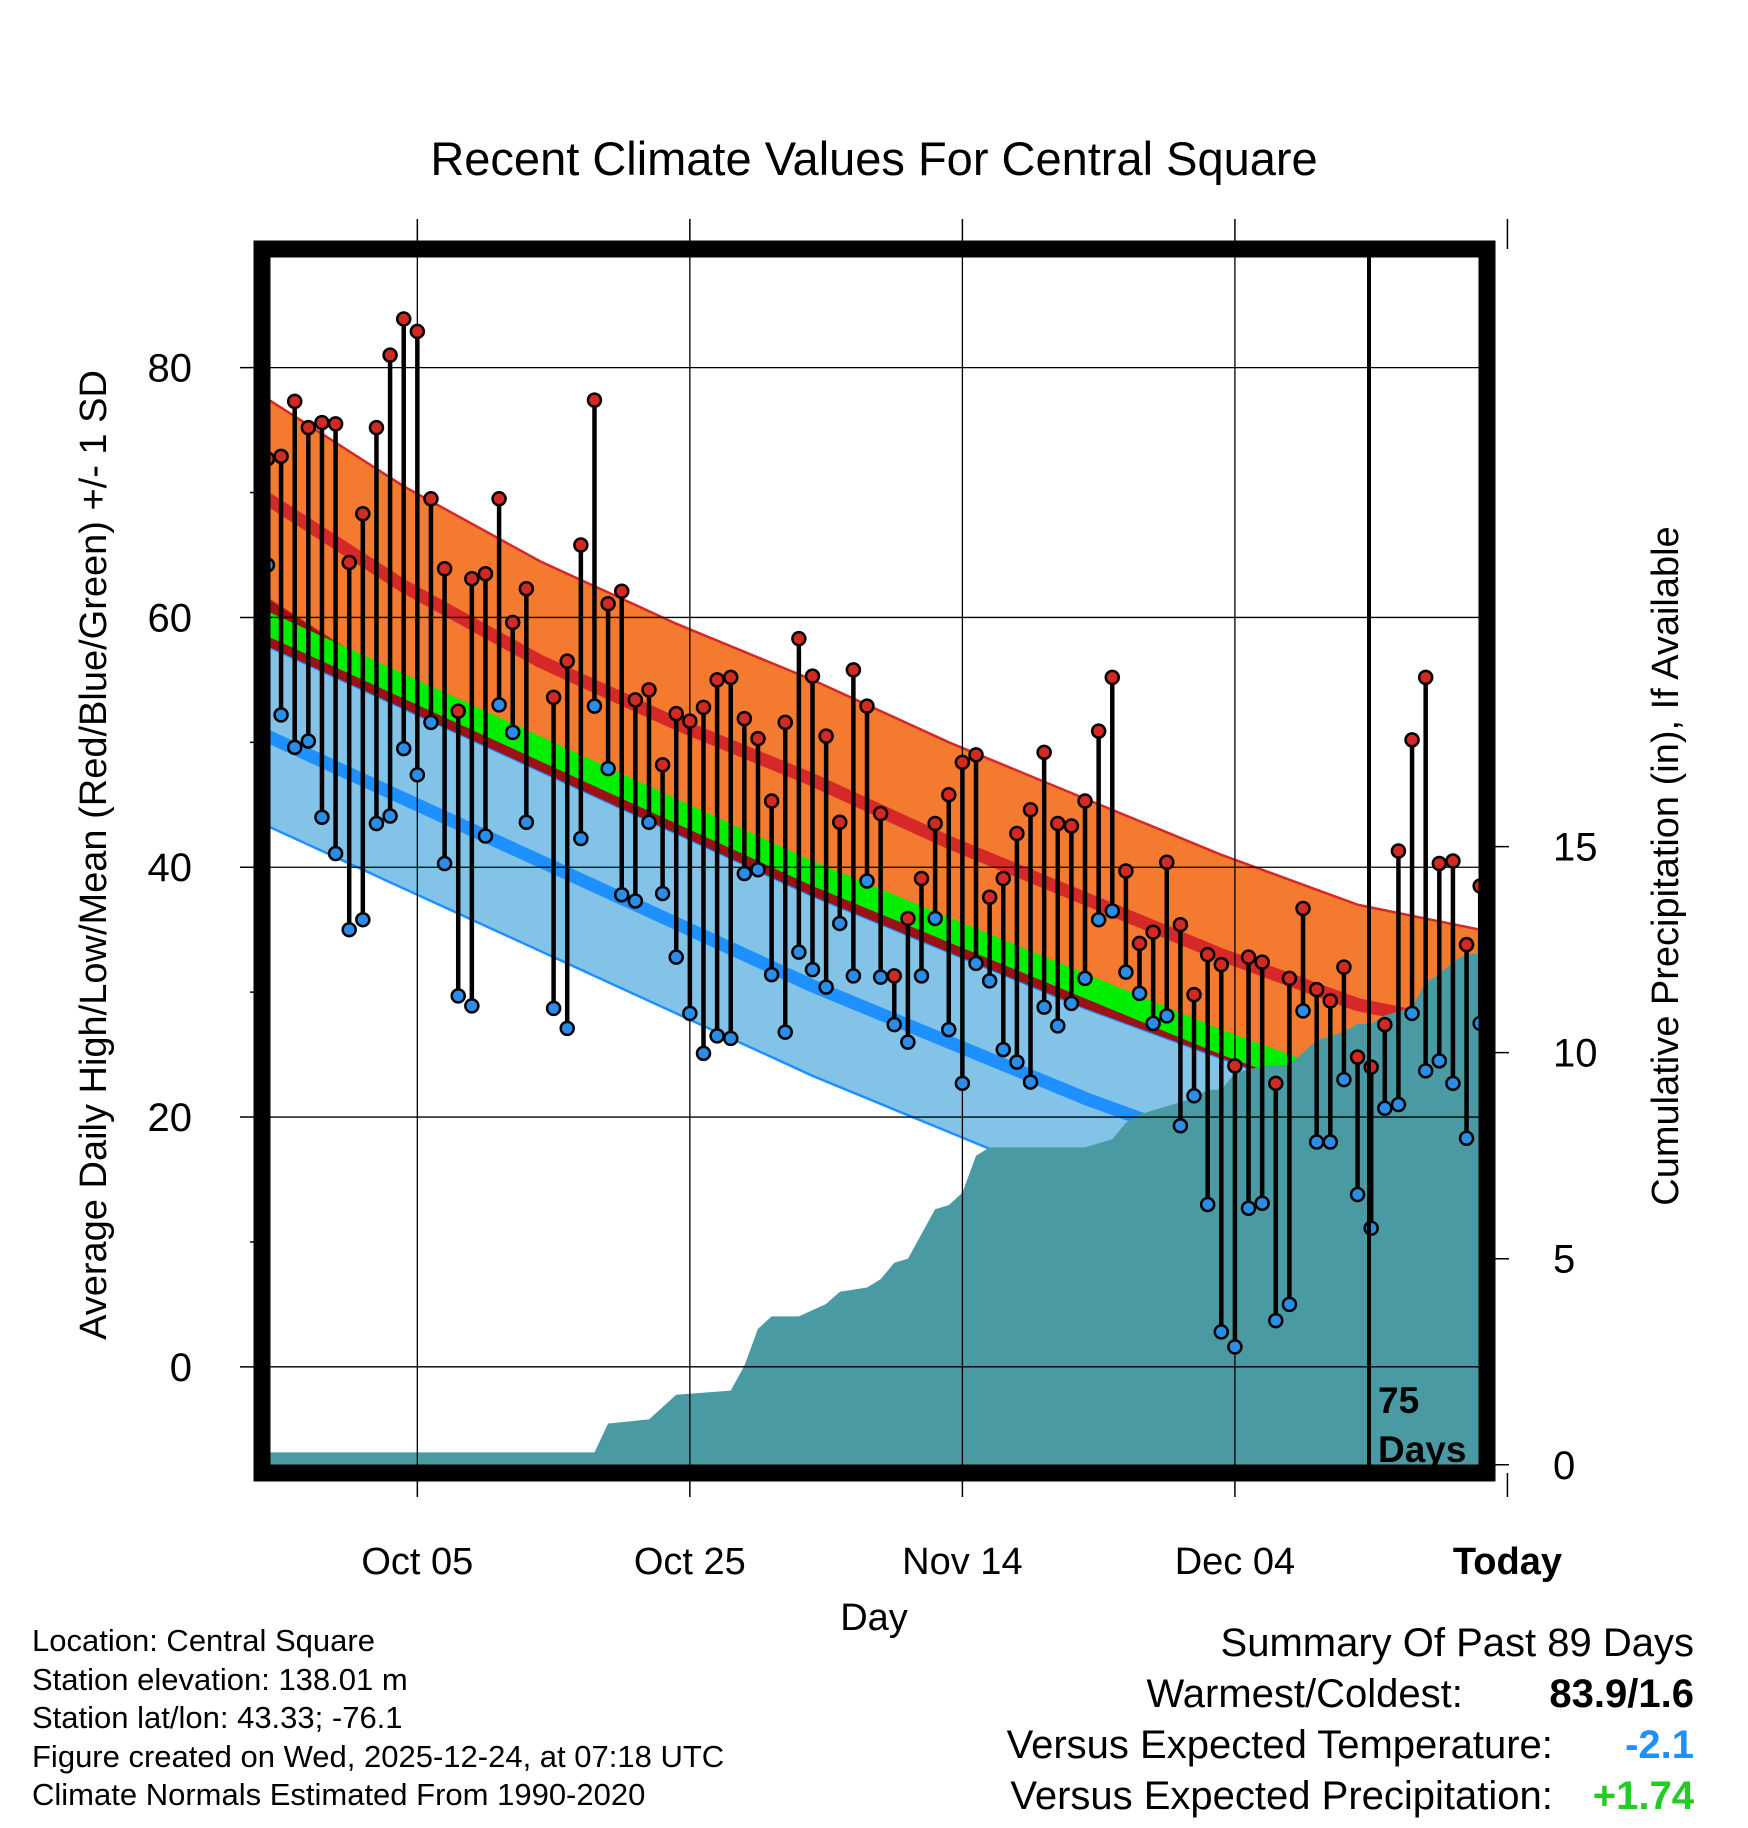 The image size is (1748, 1828). I want to click on x-tick-label: Oct 05, so click(417, 1562).